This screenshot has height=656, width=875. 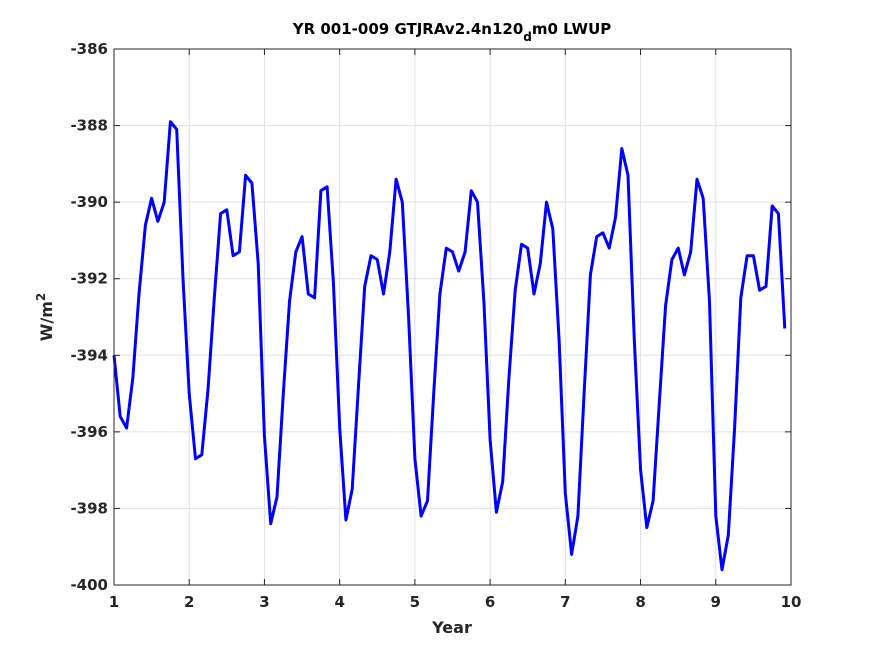 I want to click on x-tick-label: 4, so click(x=339, y=602).